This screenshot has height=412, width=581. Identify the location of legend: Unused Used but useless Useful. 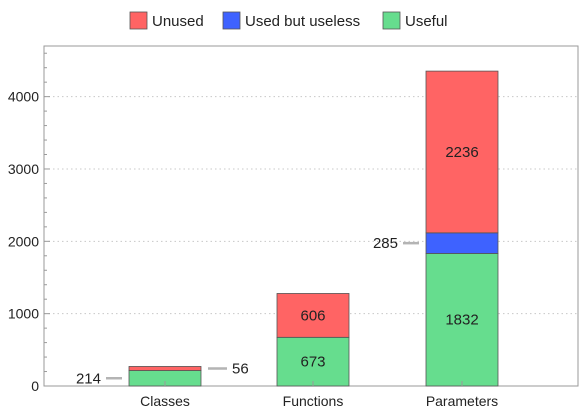
(288, 20).